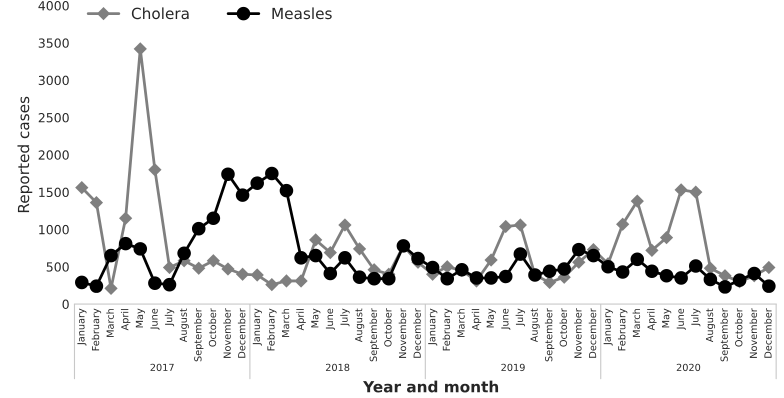 The width and height of the screenshot is (784, 398). Describe the element at coordinates (338, 368) in the screenshot. I see `text: 2018` at that location.